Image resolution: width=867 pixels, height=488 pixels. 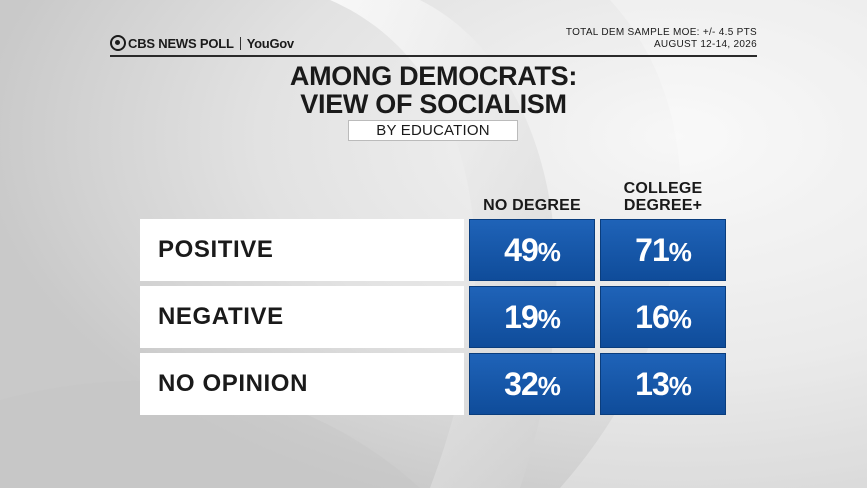 What do you see at coordinates (652, 250) in the screenshot?
I see `value-number: 71` at bounding box center [652, 250].